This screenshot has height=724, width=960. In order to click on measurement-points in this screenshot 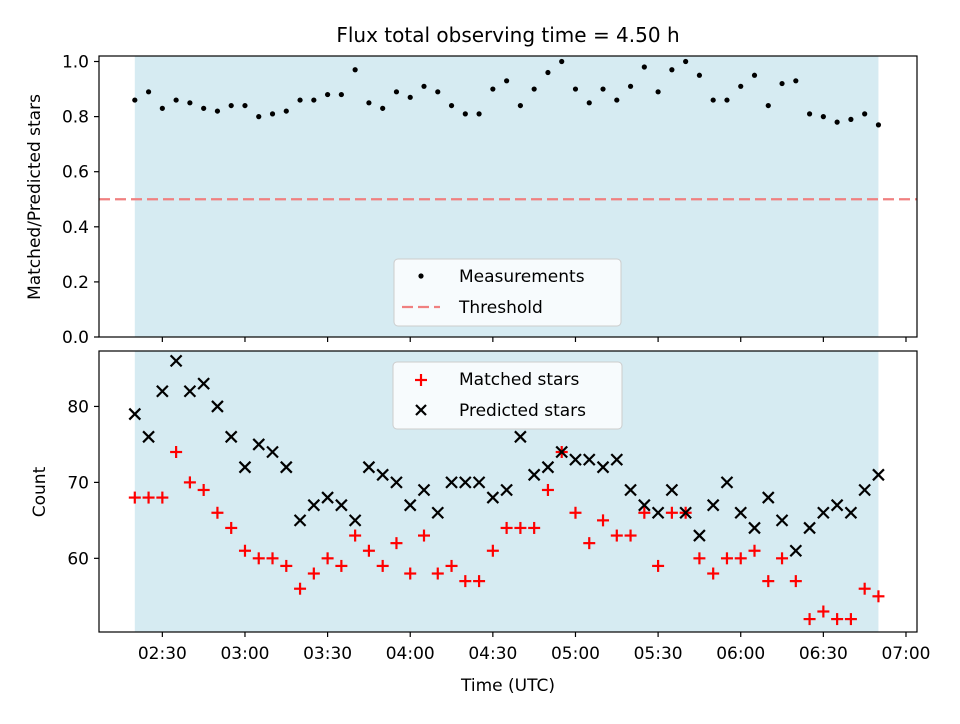, I will do `click(507, 93)`.